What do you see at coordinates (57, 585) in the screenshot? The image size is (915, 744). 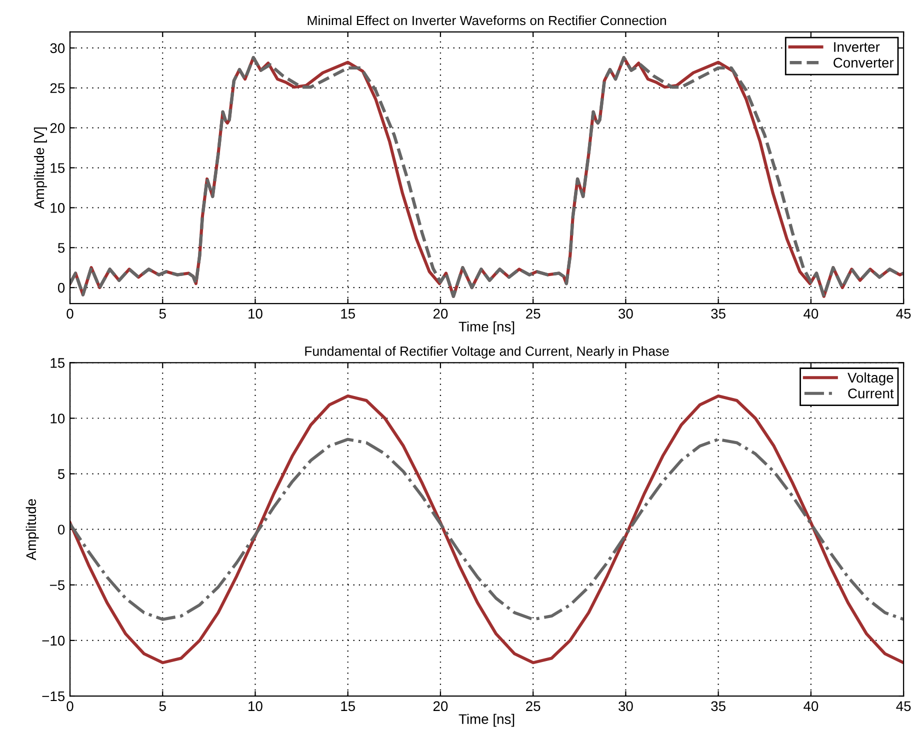 I see `y-tick-label: −5` at bounding box center [57, 585].